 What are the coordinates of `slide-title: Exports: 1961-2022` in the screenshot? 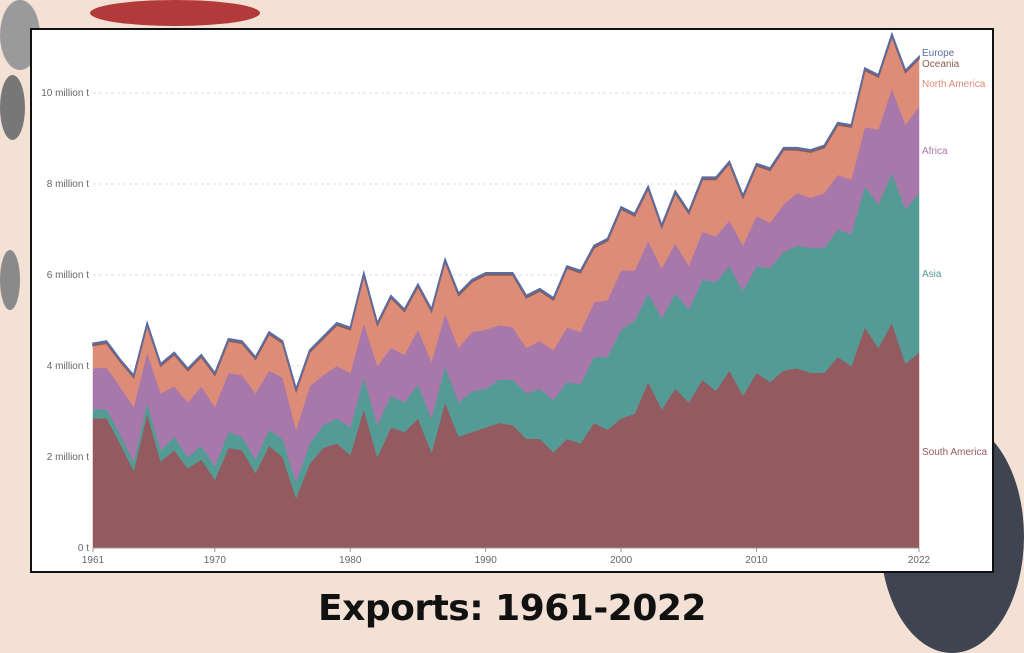 It's located at (512, 608).